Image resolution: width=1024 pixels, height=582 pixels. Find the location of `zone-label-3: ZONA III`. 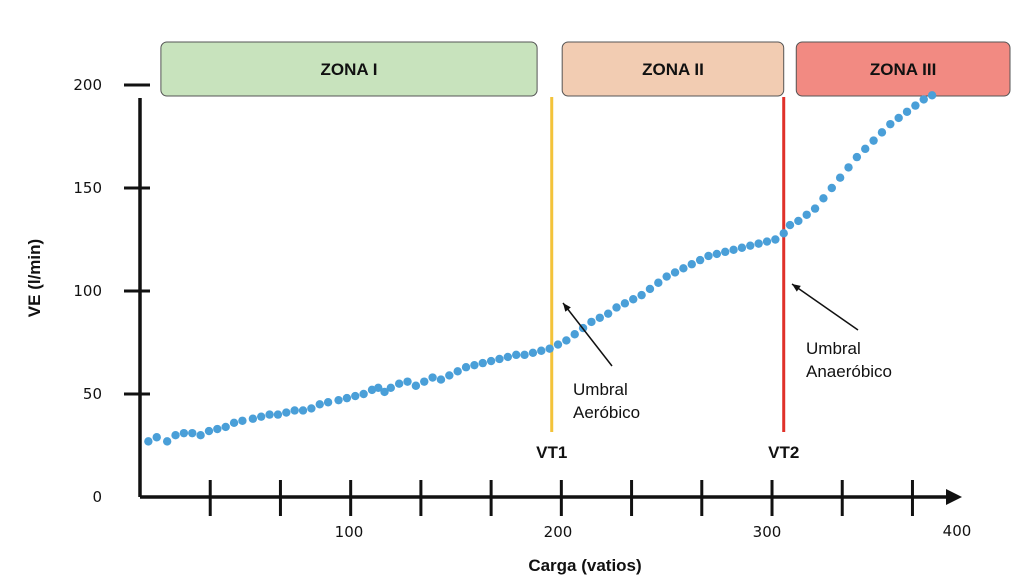

zone-label-3: ZONA III is located at coordinates (903, 69).